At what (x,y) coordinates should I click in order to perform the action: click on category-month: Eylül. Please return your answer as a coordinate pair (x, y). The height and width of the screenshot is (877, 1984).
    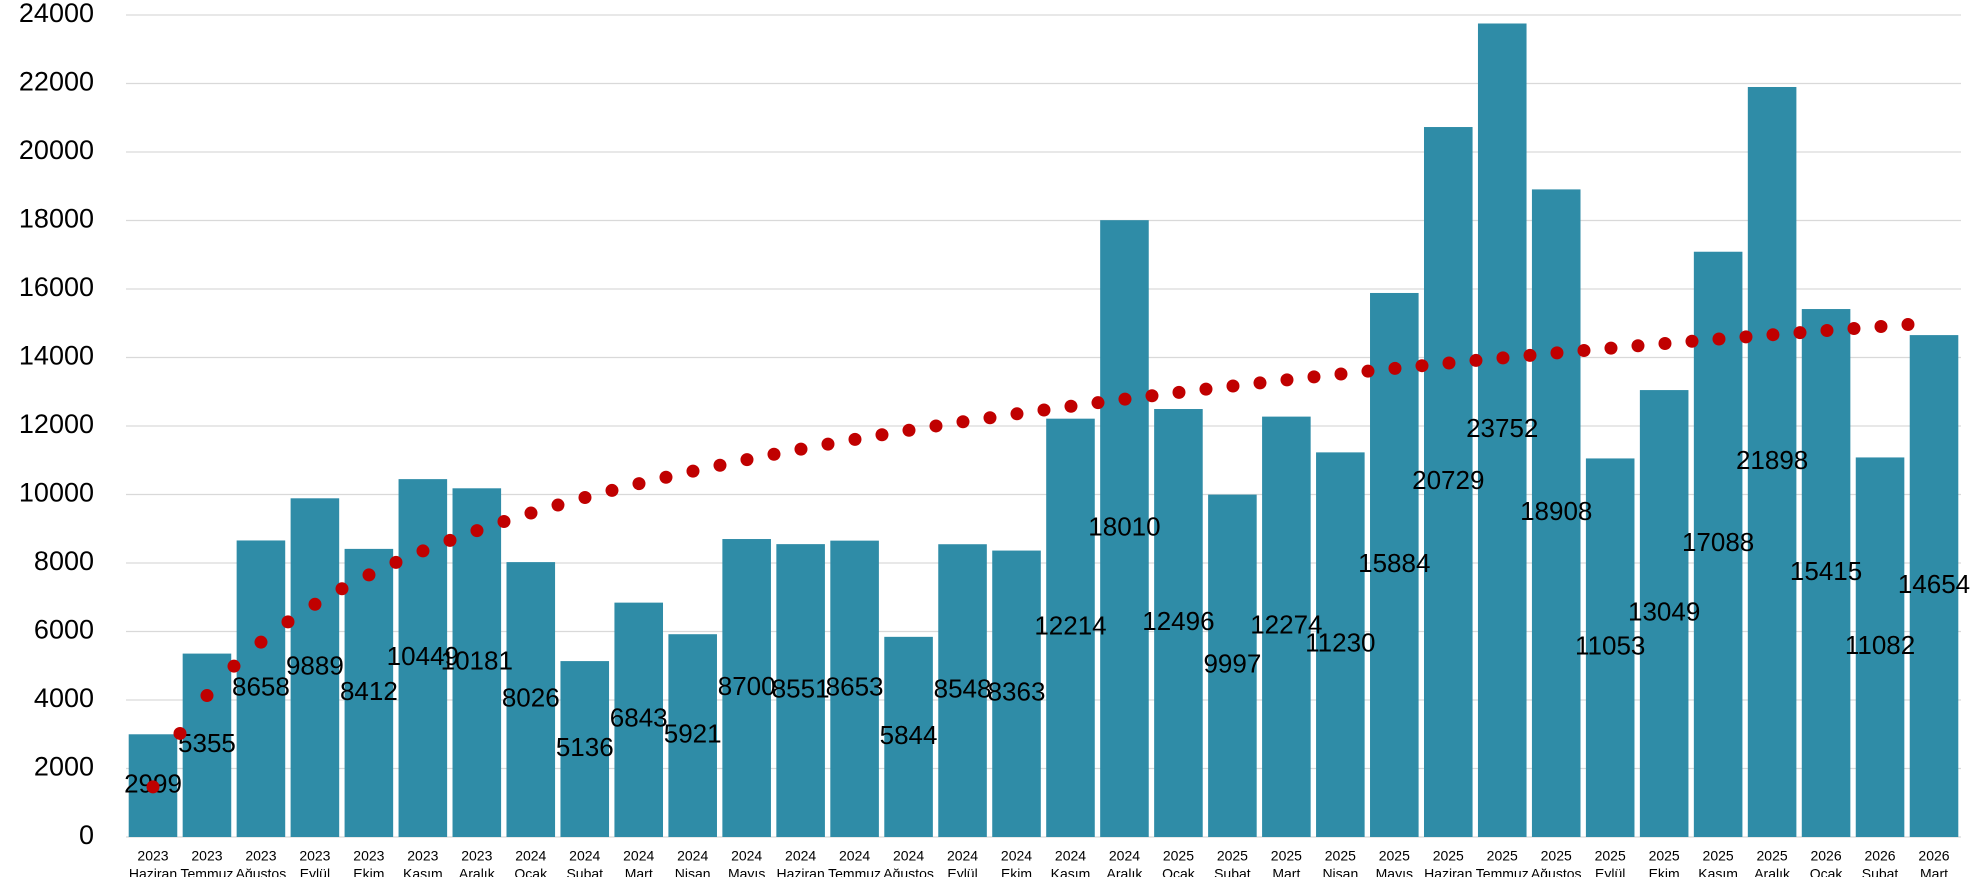
    Looking at the image, I should click on (1610, 871).